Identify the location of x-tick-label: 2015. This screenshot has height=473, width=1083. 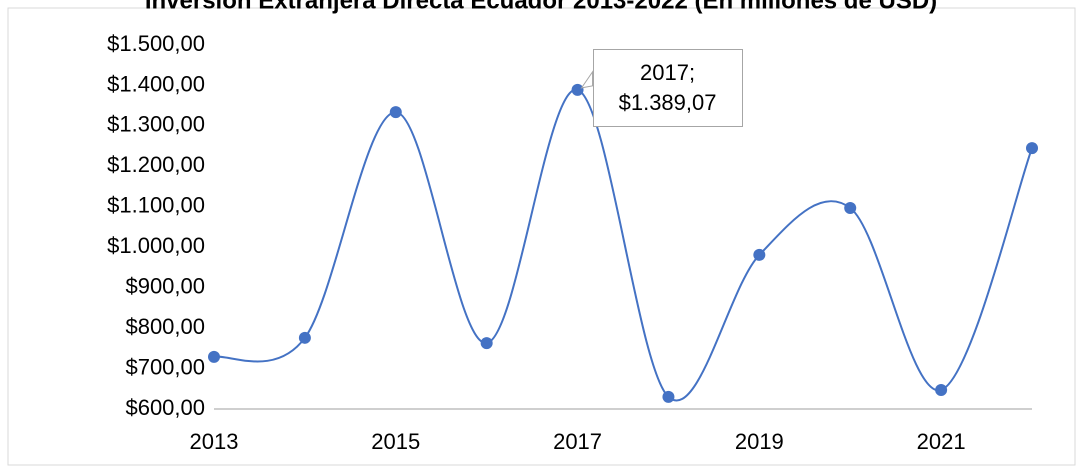
(395, 441).